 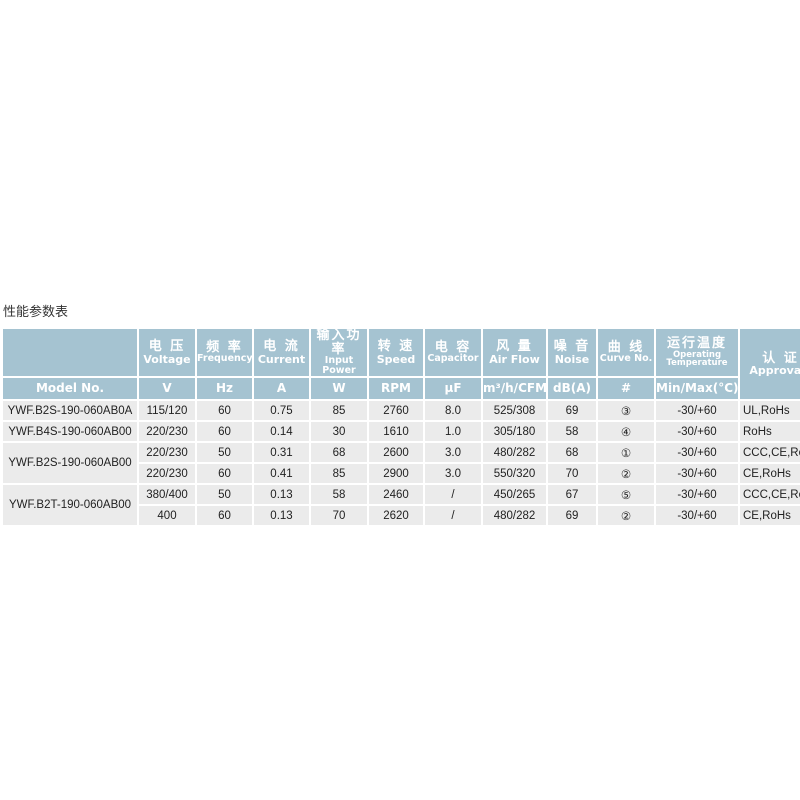 What do you see at coordinates (626, 516) in the screenshot?
I see `table-cell: ②` at bounding box center [626, 516].